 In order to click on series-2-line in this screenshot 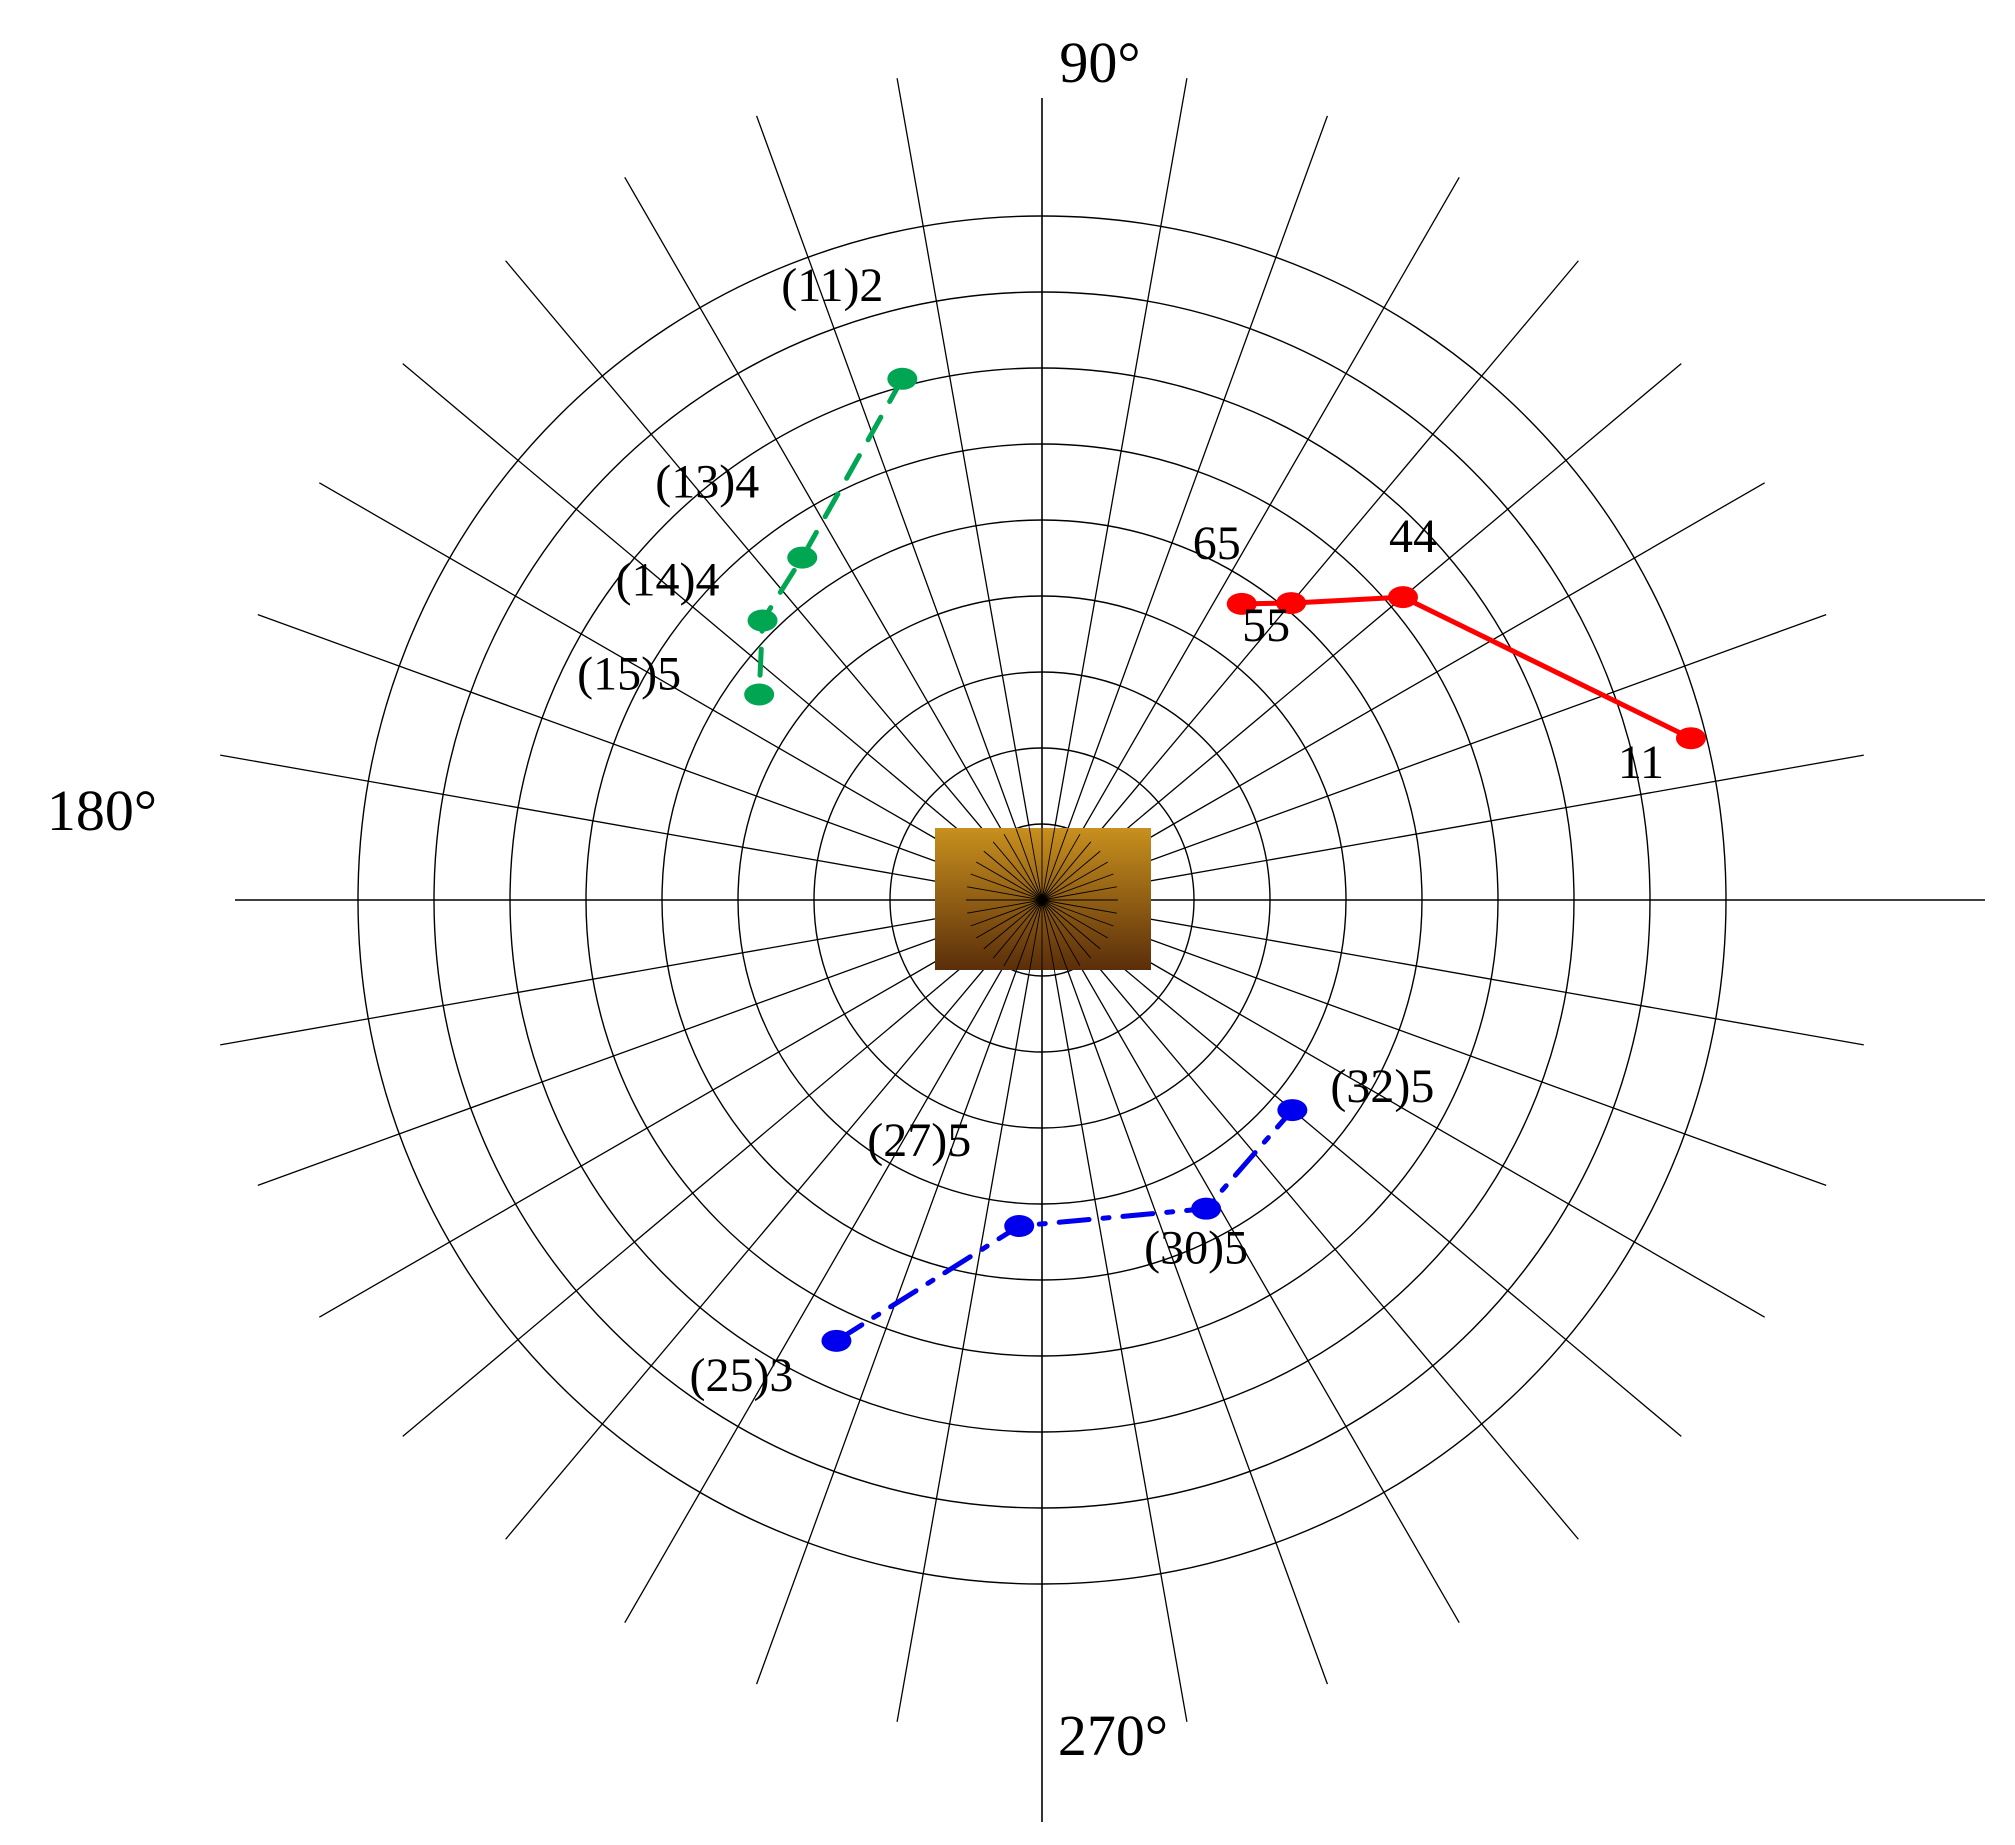, I will do `click(830, 537)`.